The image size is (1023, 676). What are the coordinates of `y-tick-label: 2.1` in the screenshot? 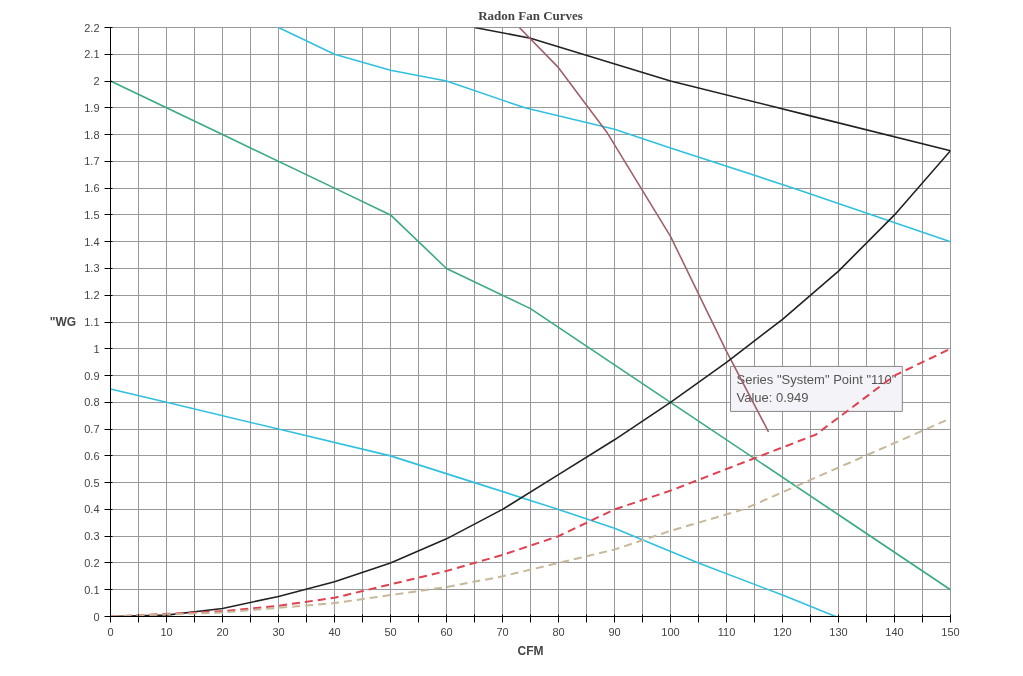 It's located at (92, 54).